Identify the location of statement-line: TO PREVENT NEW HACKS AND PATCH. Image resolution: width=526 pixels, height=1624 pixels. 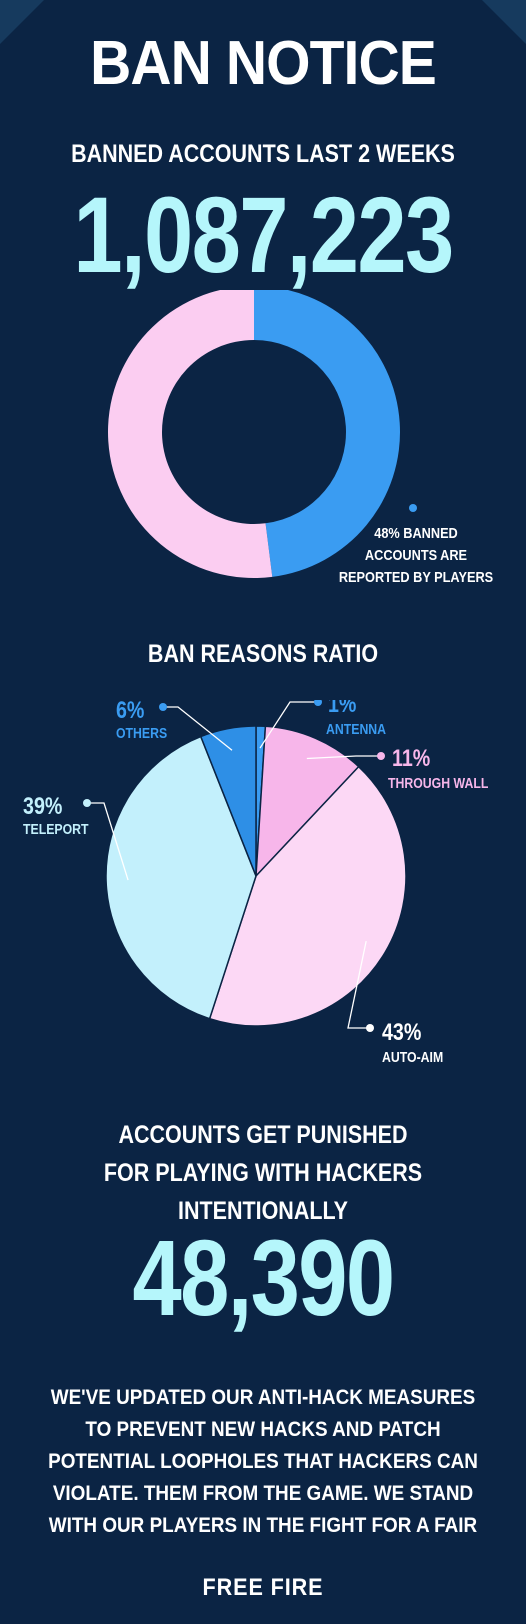
(263, 1429).